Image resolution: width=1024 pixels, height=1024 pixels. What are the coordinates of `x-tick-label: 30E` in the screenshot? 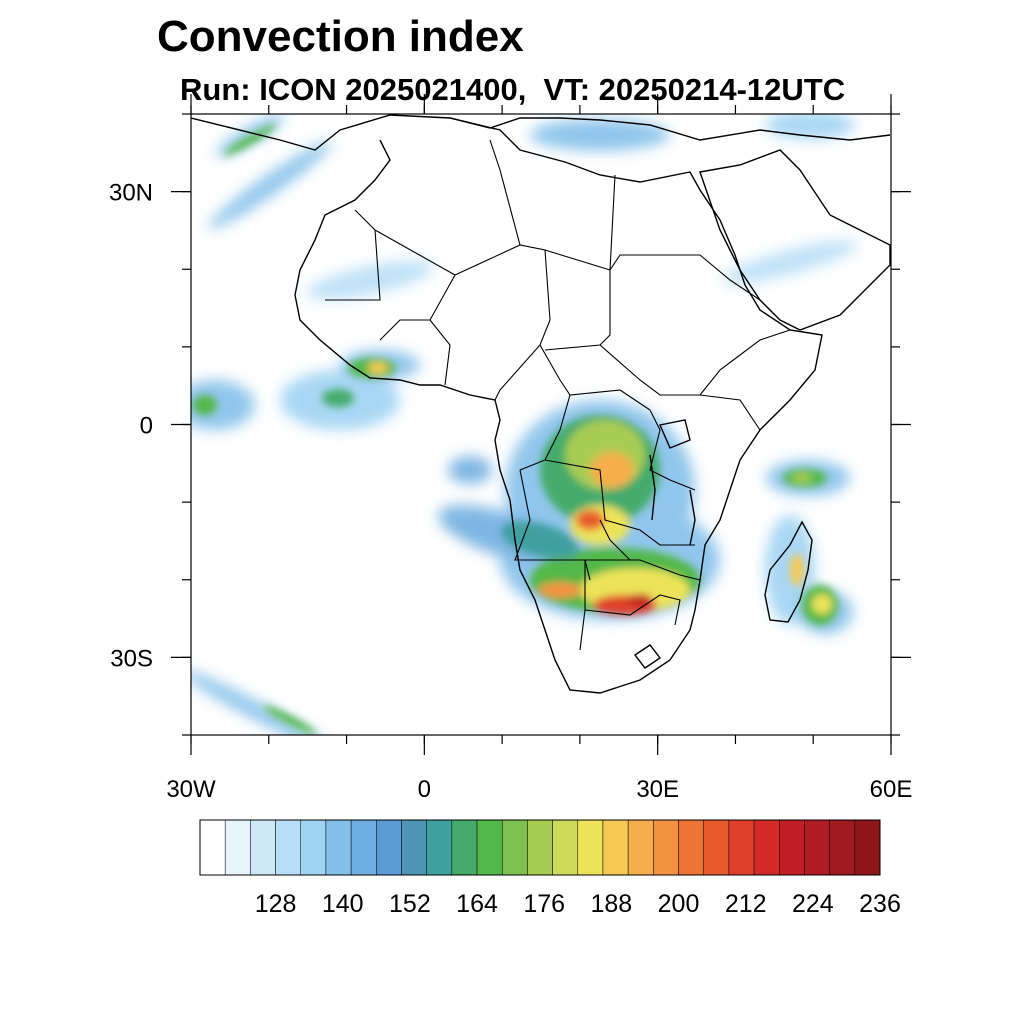 It's located at (657, 789).